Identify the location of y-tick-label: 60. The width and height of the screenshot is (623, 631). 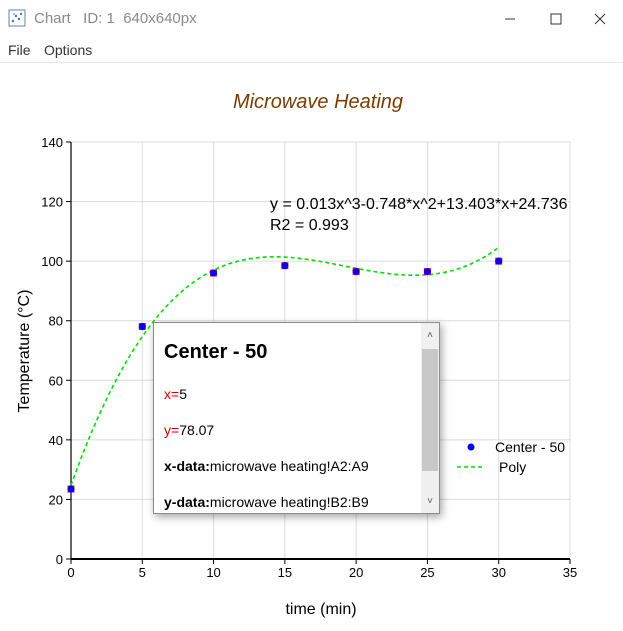
(56, 380).